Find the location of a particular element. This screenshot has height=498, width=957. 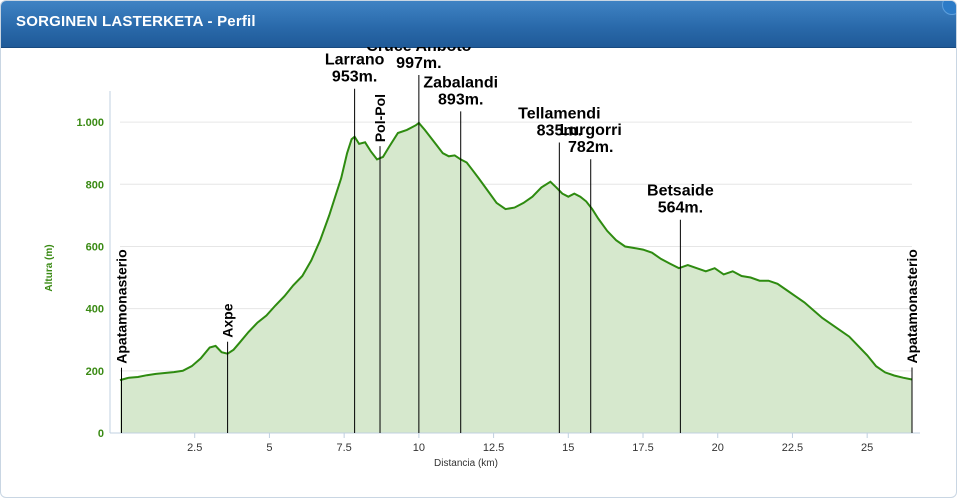

y-axis-title: Altura (m) is located at coordinates (49, 267).